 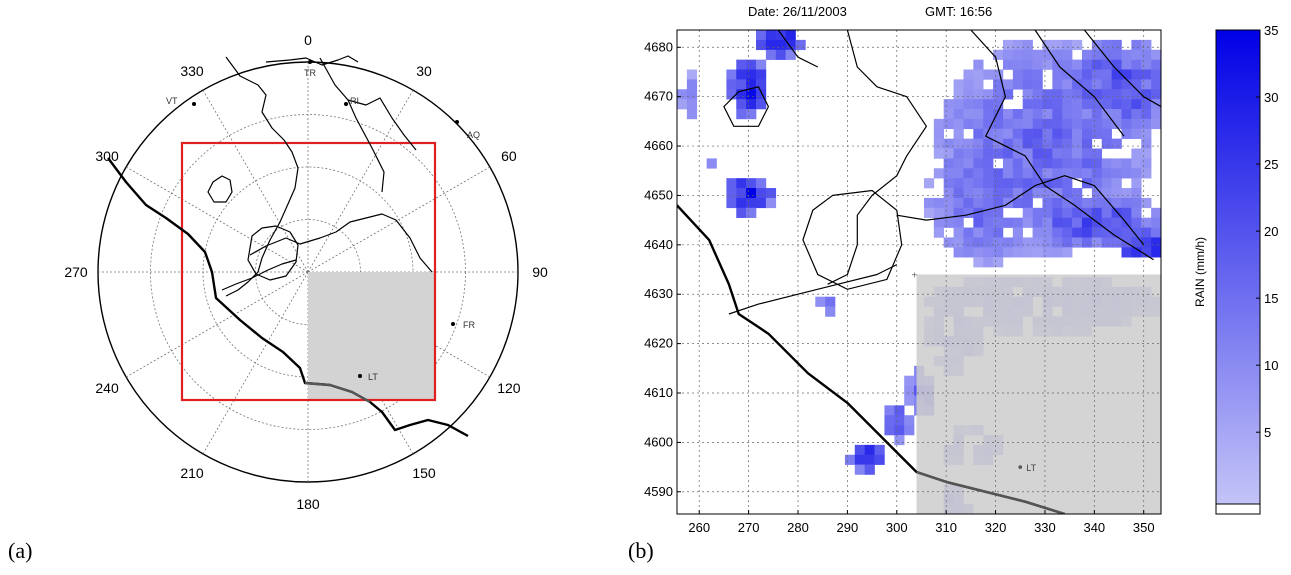 I want to click on shaded-quadrant, so click(x=371, y=336).